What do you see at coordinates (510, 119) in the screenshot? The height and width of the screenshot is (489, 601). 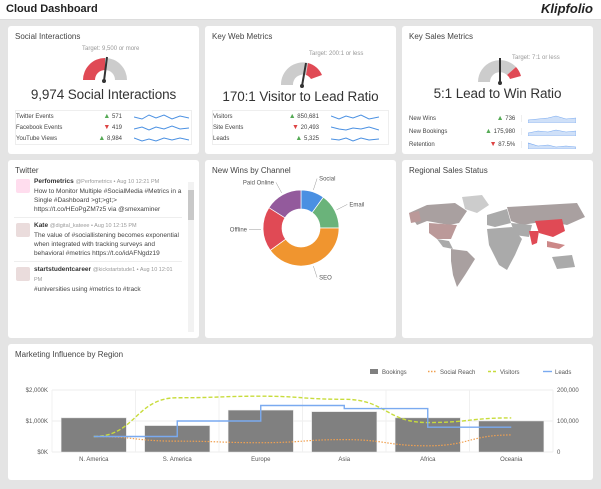 I see `metric-value: 736` at bounding box center [510, 119].